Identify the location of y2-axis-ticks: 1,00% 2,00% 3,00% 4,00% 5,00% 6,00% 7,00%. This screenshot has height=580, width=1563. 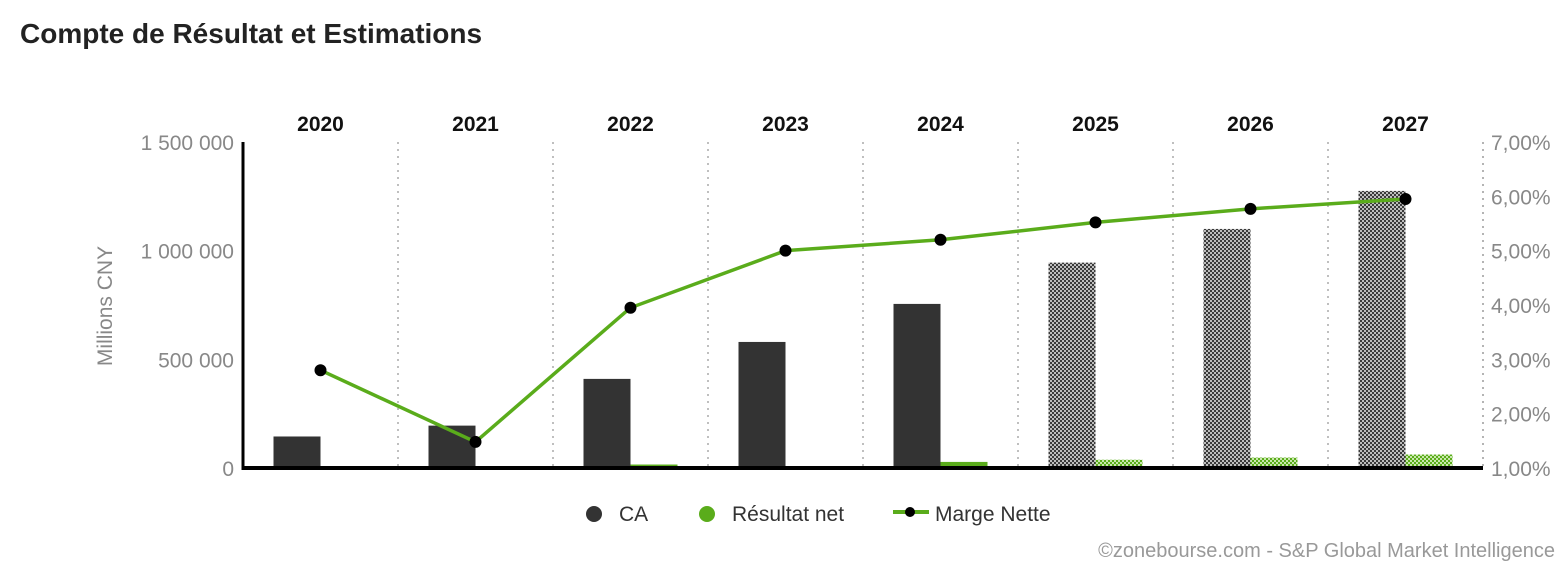
(1521, 306).